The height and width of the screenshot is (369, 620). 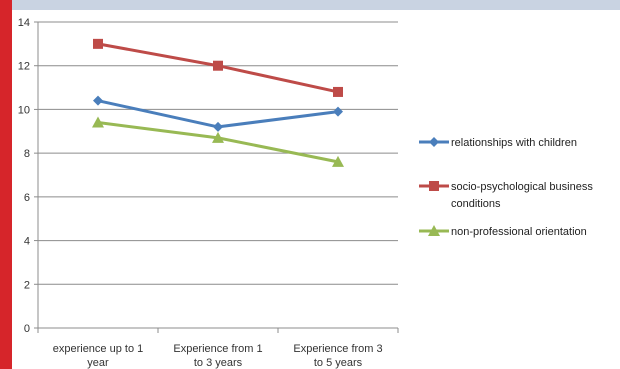 What do you see at coordinates (519, 232) in the screenshot?
I see `legend-label: non-professional orientation` at bounding box center [519, 232].